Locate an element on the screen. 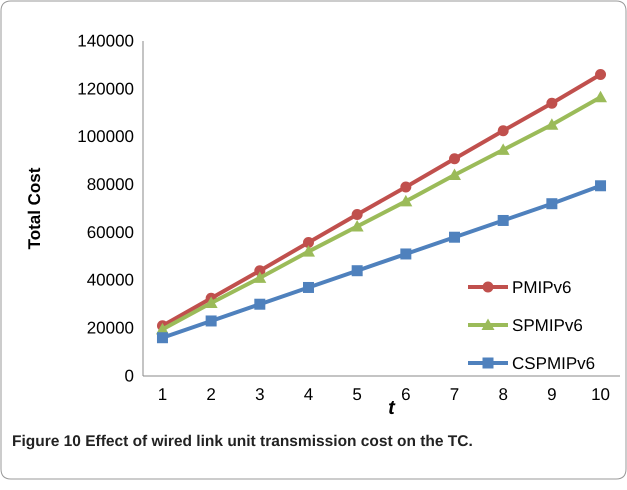 The width and height of the screenshot is (627, 490). x-tick-label: 8 is located at coordinates (503, 394).